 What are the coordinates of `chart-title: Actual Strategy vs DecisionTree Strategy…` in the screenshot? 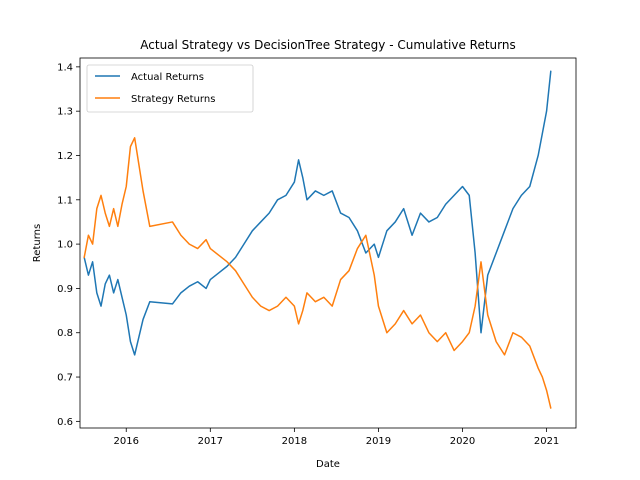 It's located at (327, 45).